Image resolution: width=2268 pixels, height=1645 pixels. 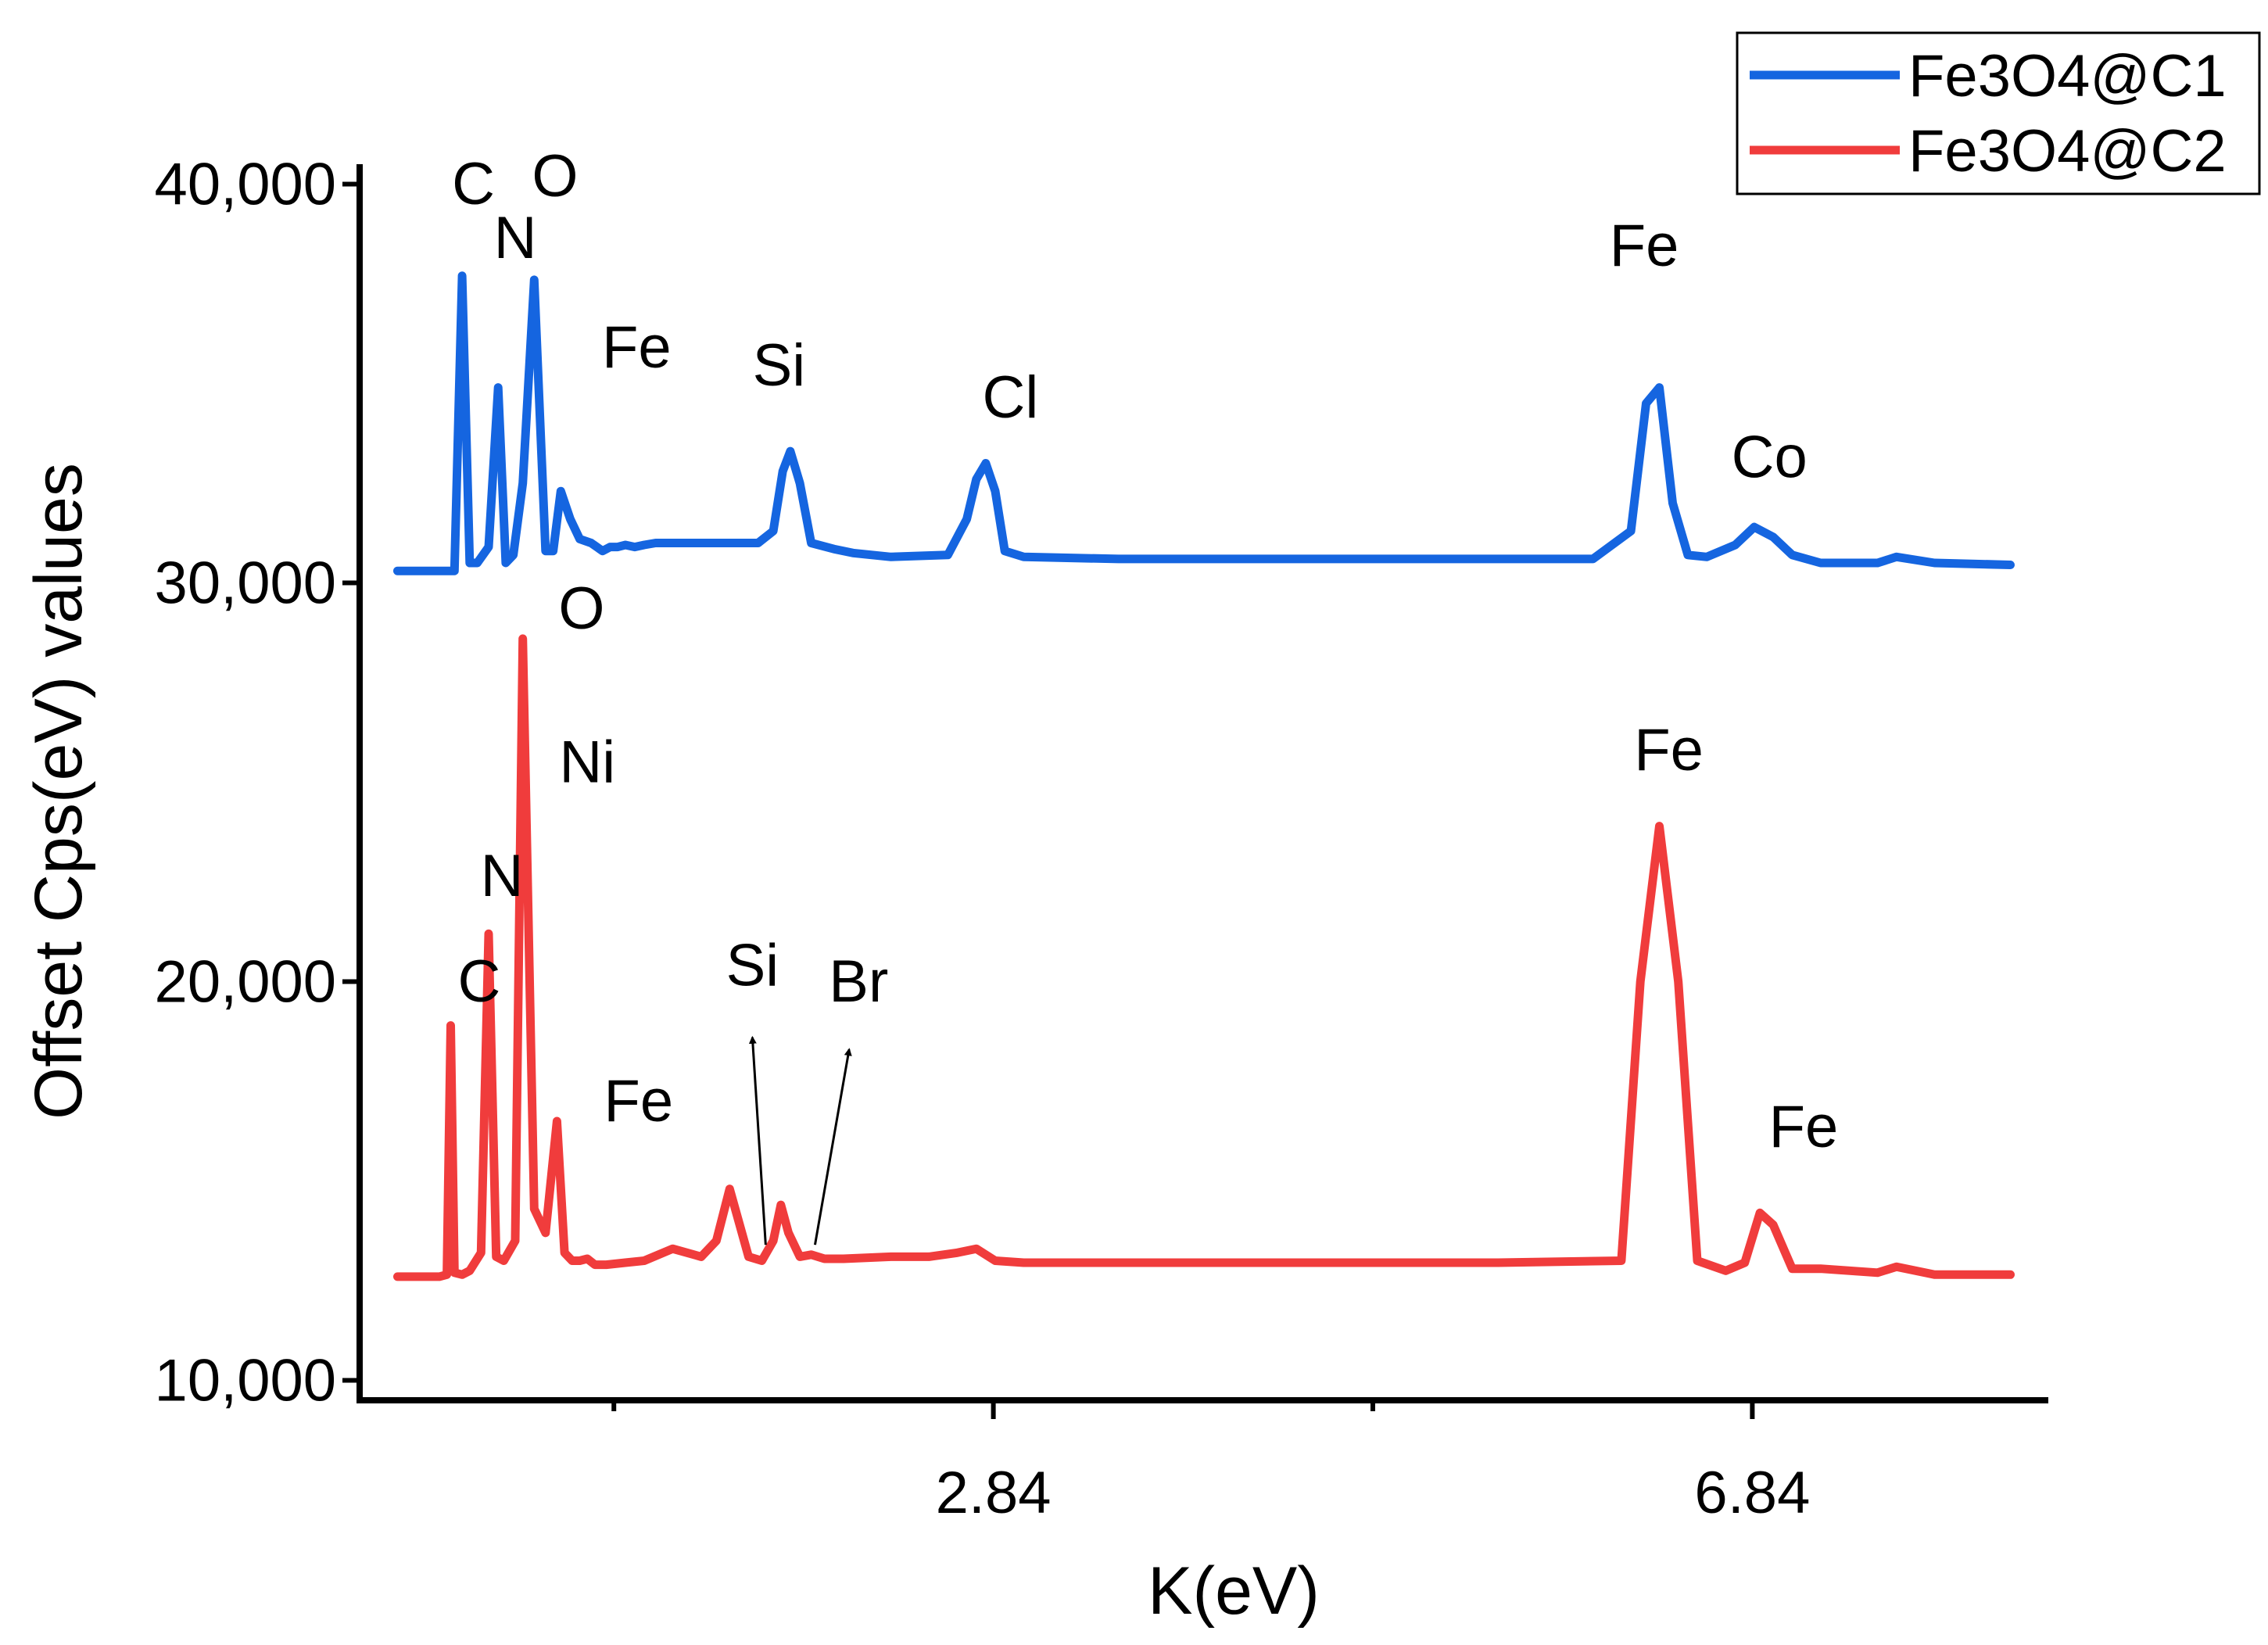 What do you see at coordinates (246, 583) in the screenshot?
I see `y-tick-label: 30,000` at bounding box center [246, 583].